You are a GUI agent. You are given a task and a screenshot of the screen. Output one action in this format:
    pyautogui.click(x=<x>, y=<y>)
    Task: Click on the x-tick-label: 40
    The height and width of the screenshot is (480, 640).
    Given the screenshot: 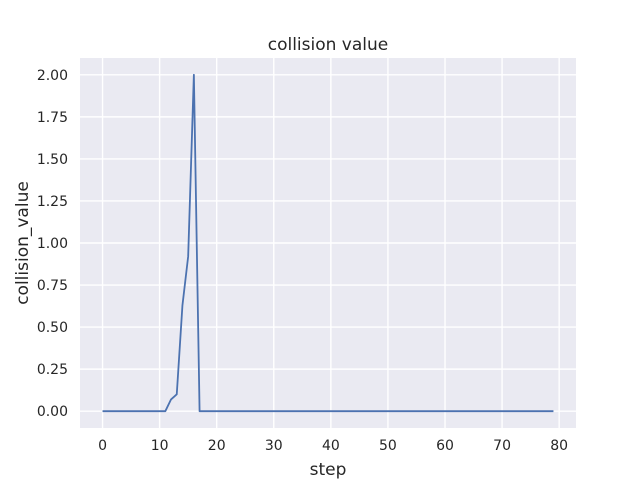 What is the action you would take?
    pyautogui.click(x=331, y=446)
    